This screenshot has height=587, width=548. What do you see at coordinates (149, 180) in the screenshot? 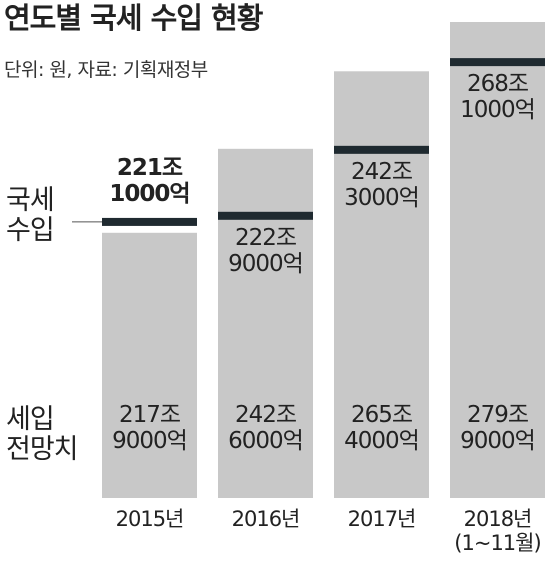
I see `marker-value-label: 221조 1000억` at bounding box center [149, 180].